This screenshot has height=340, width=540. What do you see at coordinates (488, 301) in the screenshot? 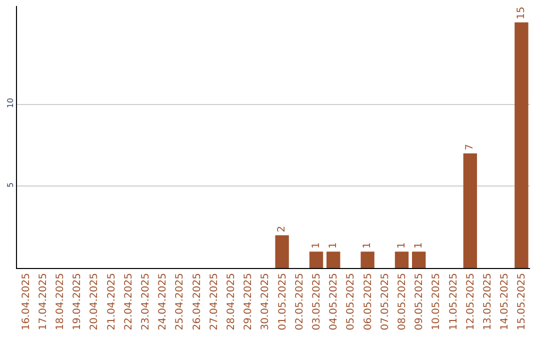
I see `x-tick-label: 13.05.2025` at bounding box center [488, 301].